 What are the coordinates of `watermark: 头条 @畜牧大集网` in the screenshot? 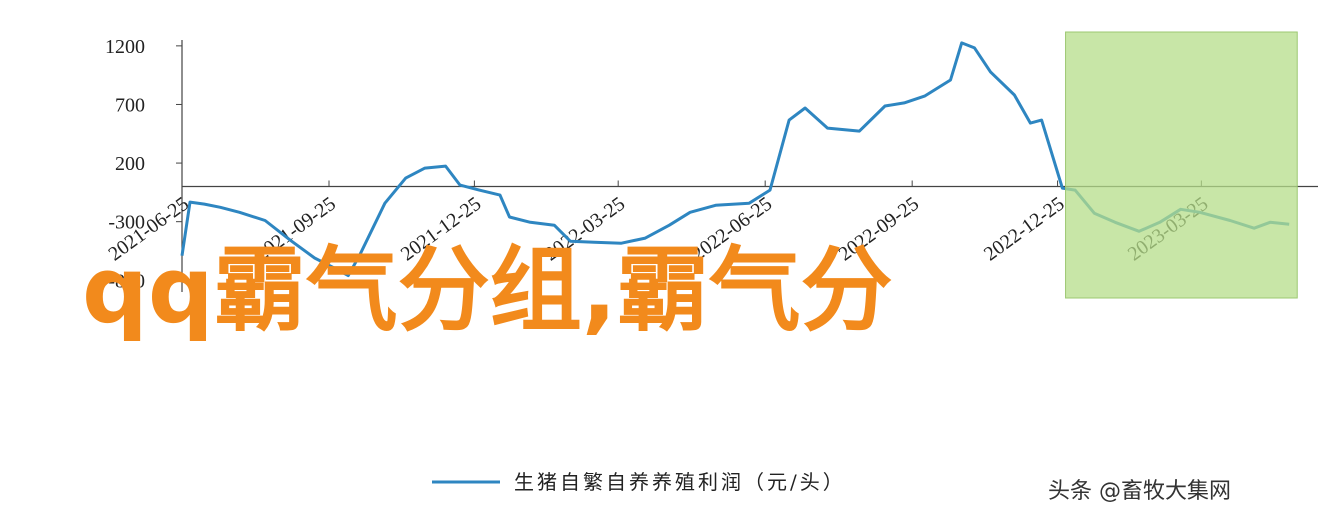 It's located at (1139, 491).